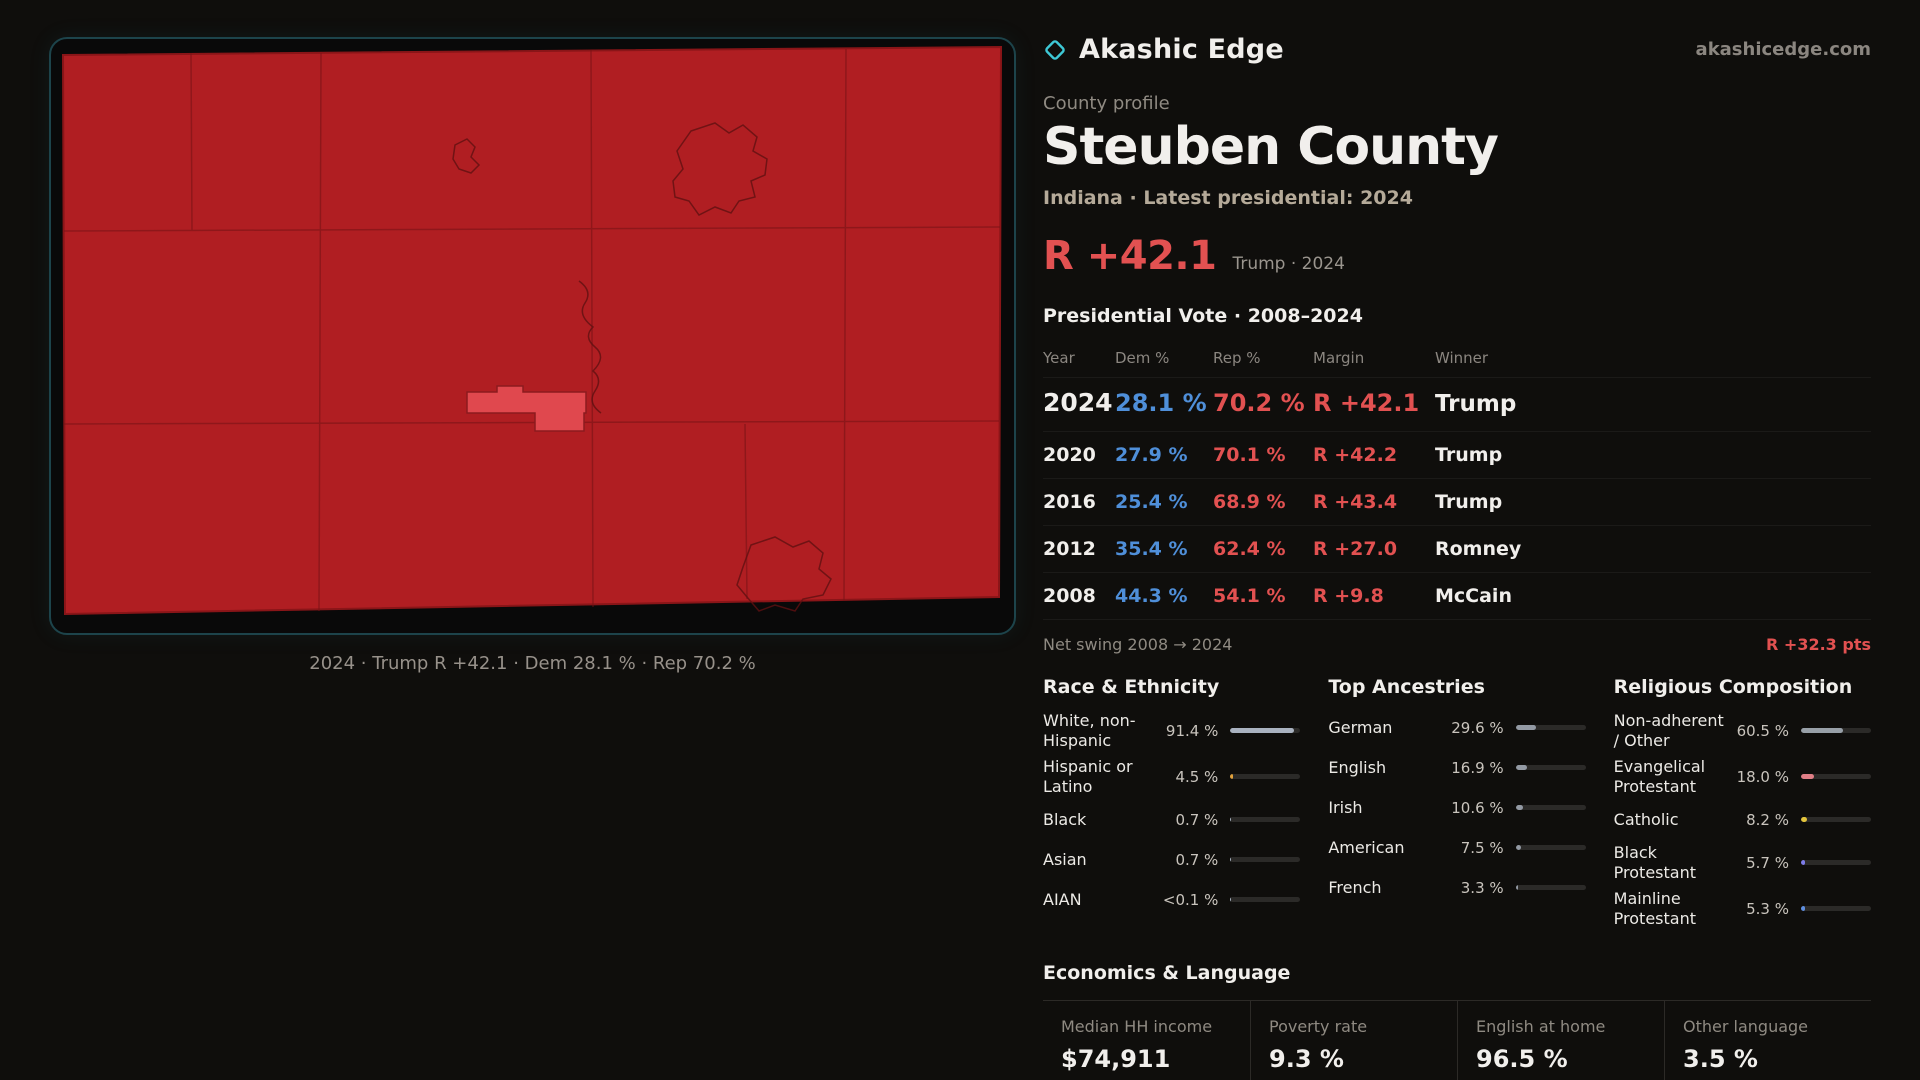 The width and height of the screenshot is (1920, 1080). Describe the element at coordinates (1172, 777) in the screenshot. I see `demo-row: Hispanic or Latino 4.5 %` at that location.